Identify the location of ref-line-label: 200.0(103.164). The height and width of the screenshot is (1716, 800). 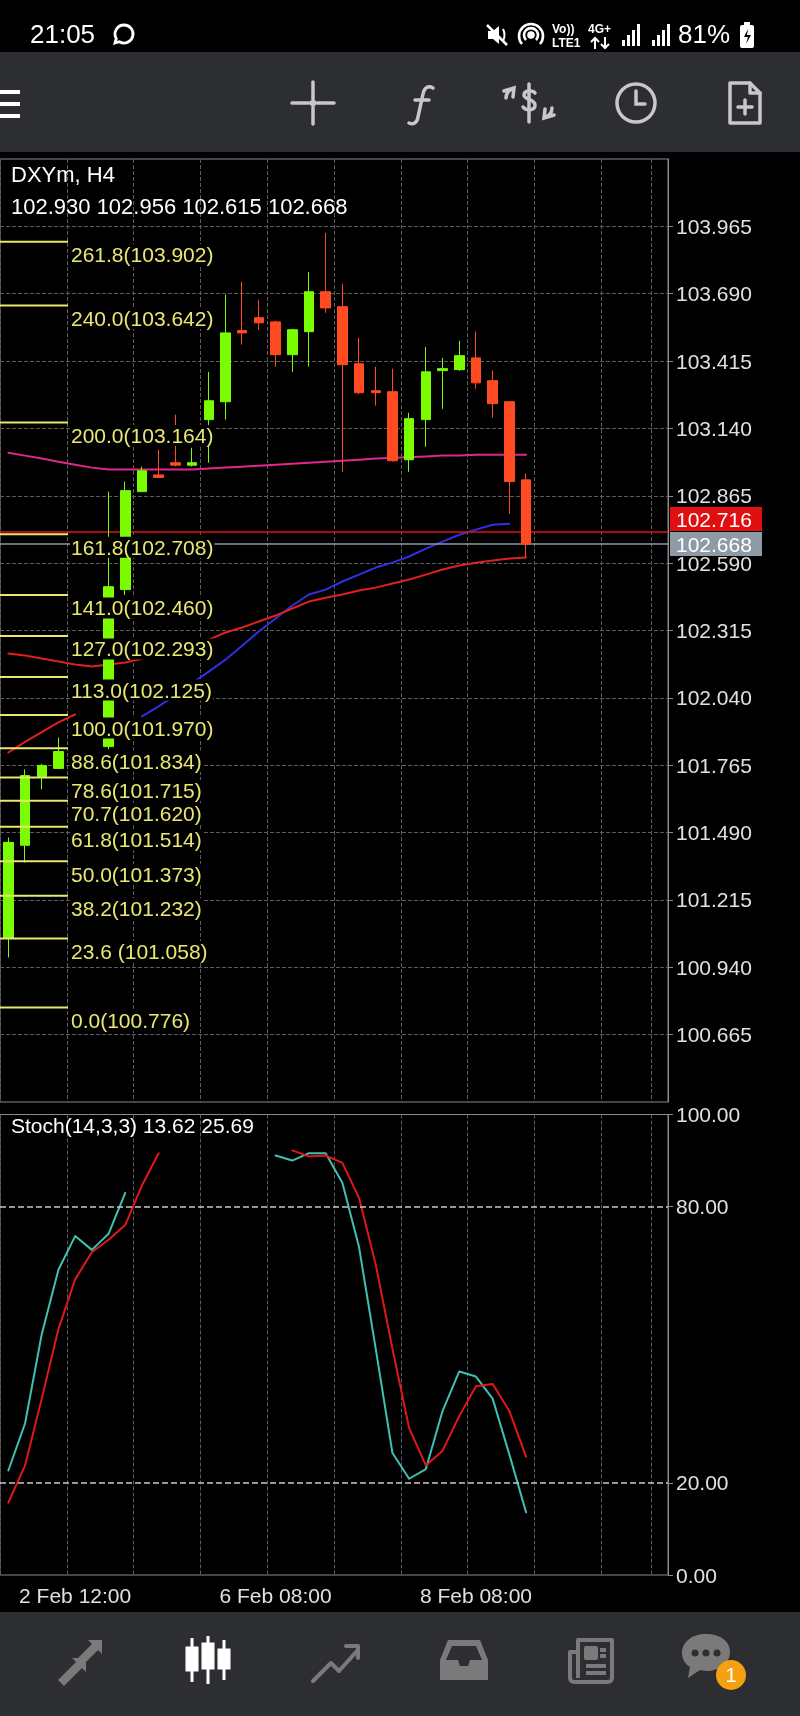
(142, 436).